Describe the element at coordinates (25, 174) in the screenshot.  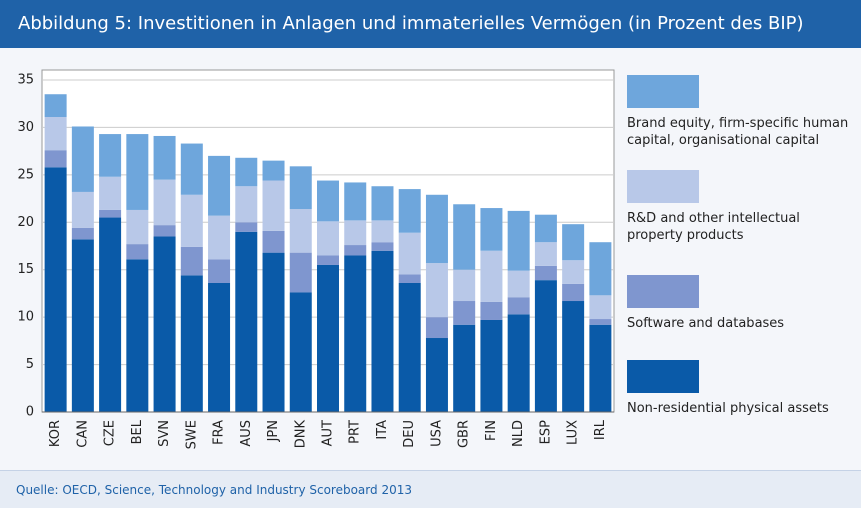
I see `y-tick-label: 25` at that location.